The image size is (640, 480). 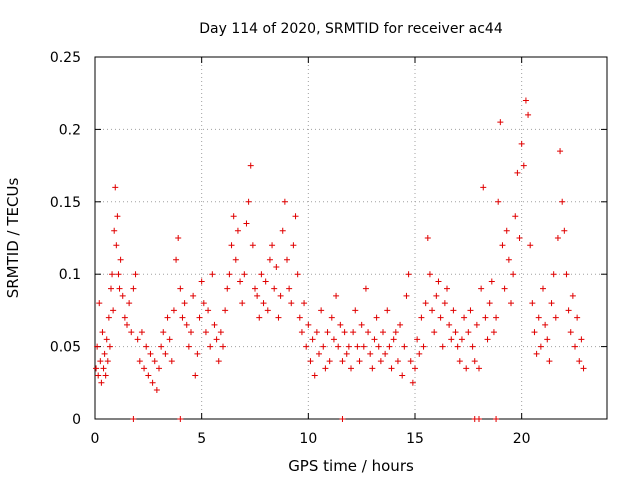 I want to click on x-tick-label: 15, so click(x=415, y=439).